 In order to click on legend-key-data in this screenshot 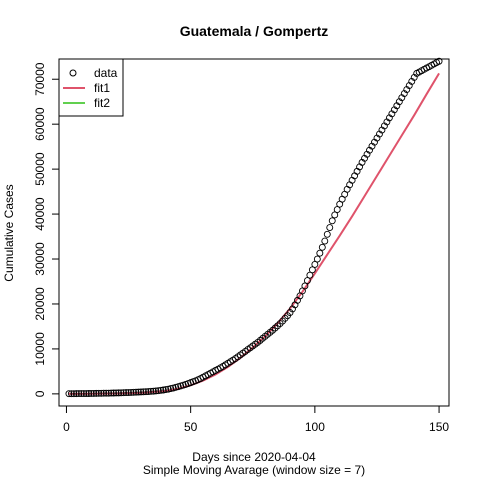, I will do `click(73, 73)`.